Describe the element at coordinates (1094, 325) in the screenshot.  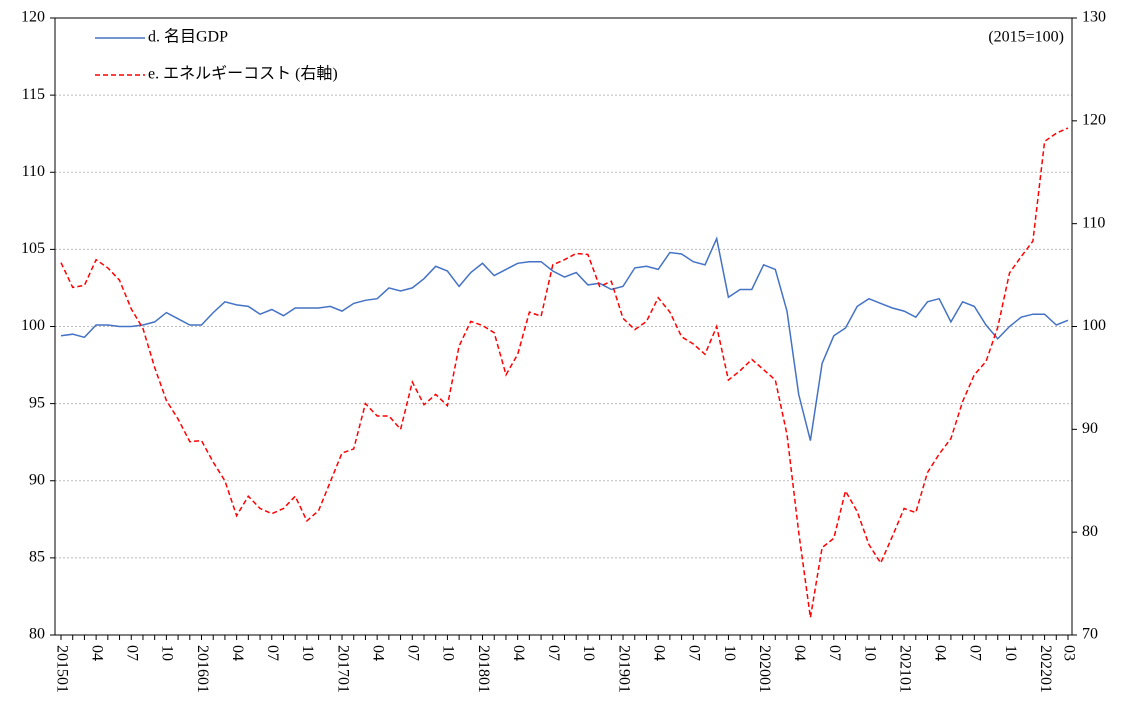
I see `y2-tick-label: 100` at that location.